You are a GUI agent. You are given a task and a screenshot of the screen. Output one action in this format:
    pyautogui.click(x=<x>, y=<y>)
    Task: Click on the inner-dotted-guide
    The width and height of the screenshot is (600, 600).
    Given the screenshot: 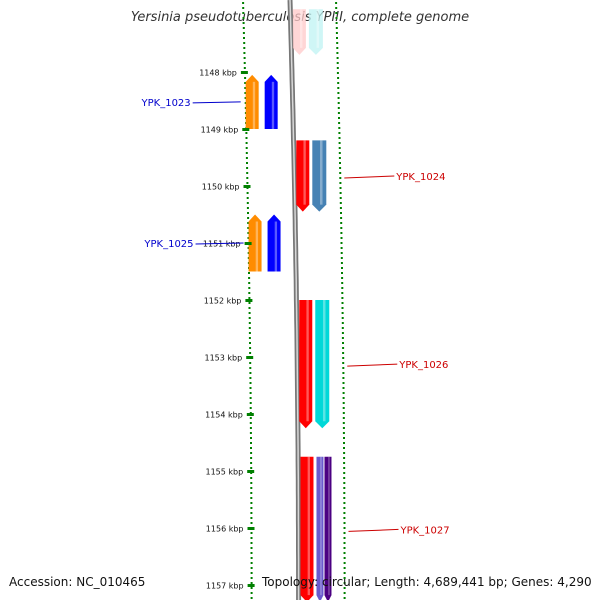 What is the action you would take?
    pyautogui.click(x=247, y=300)
    